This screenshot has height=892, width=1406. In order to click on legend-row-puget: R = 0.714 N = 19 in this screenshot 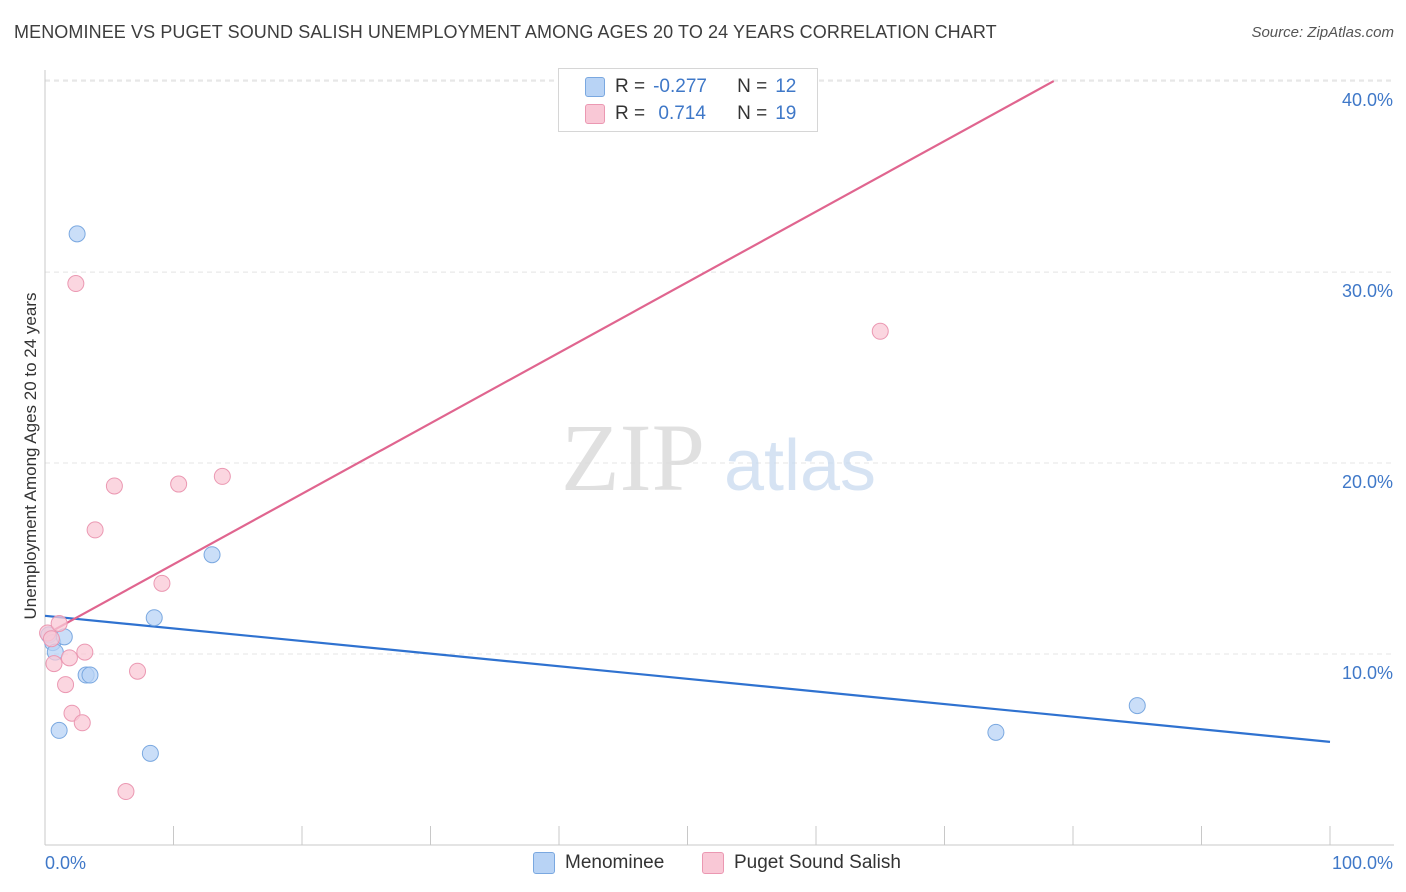, I will do `click(690, 114)`.